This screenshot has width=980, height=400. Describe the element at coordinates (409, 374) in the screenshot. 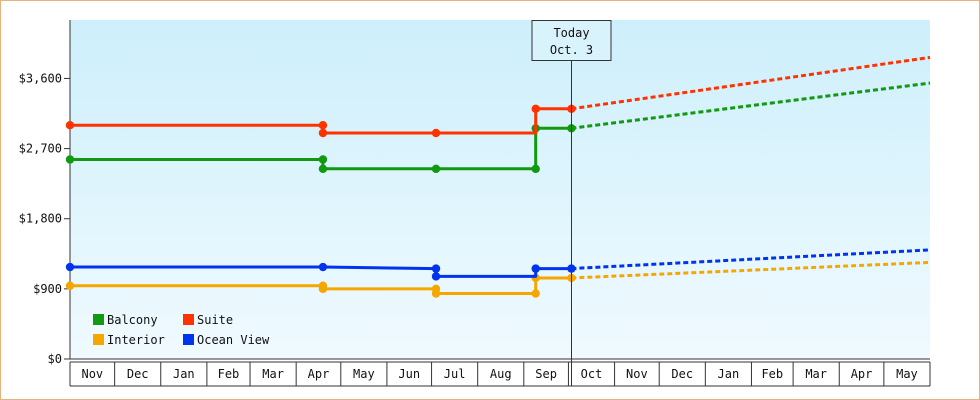

I see `x-tick-label: Jun` at that location.